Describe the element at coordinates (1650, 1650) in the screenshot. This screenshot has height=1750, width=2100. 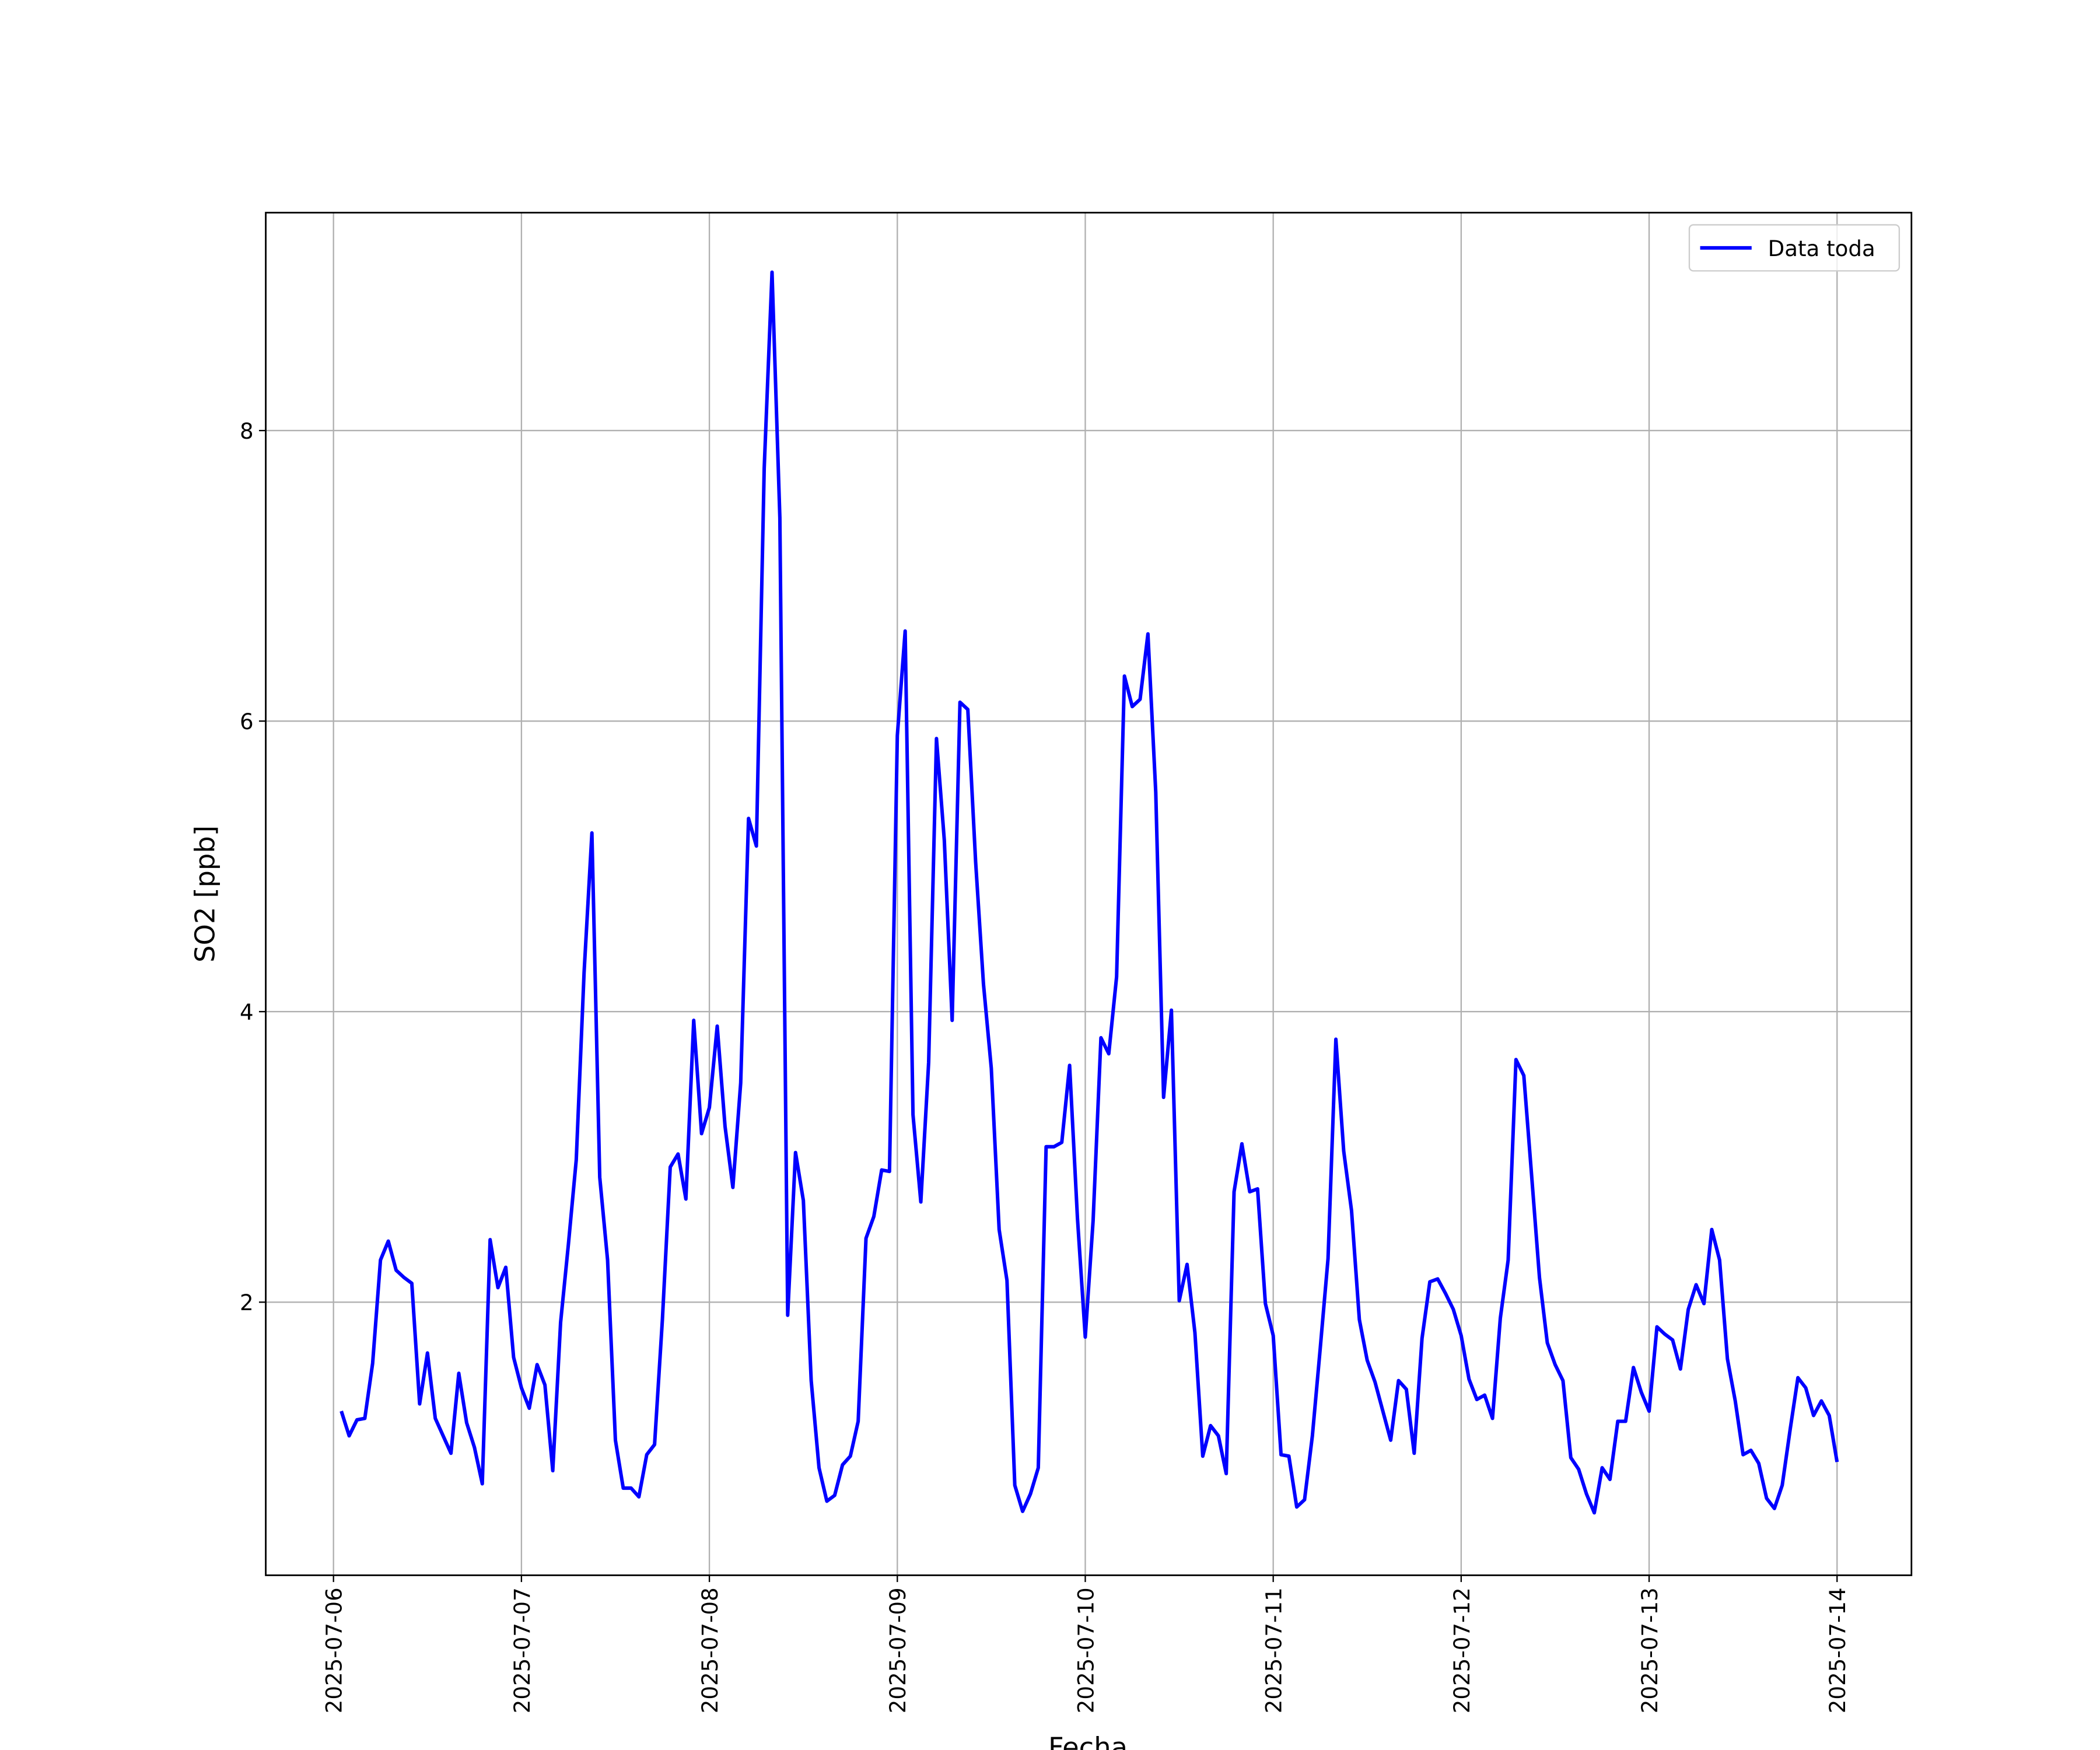
I see `x-tick-label: 2025-07-13` at that location.